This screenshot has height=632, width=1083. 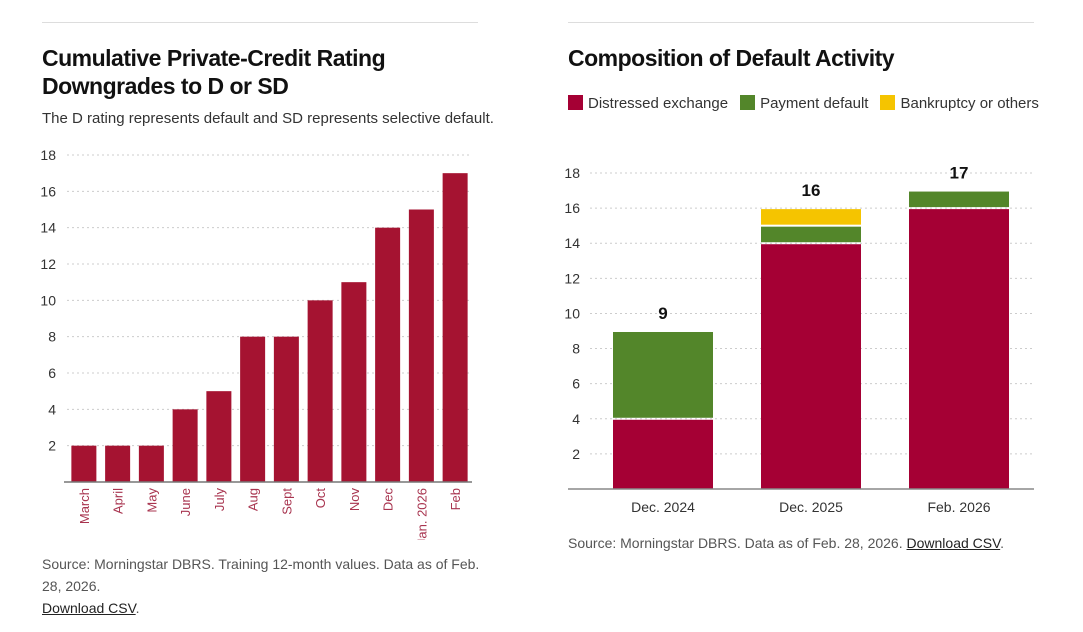 I want to click on x-tick-label: Oct, so click(x=320, y=498).